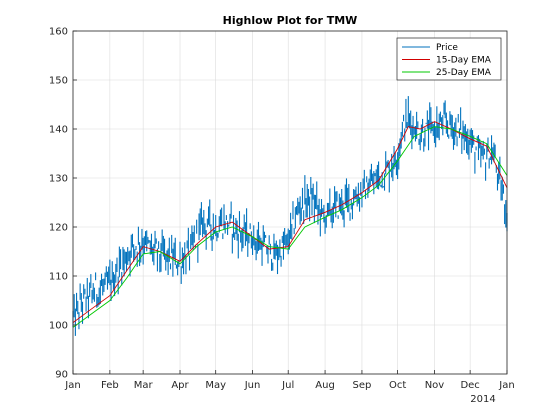  I want to click on y-tick-label: 100, so click(58, 326).